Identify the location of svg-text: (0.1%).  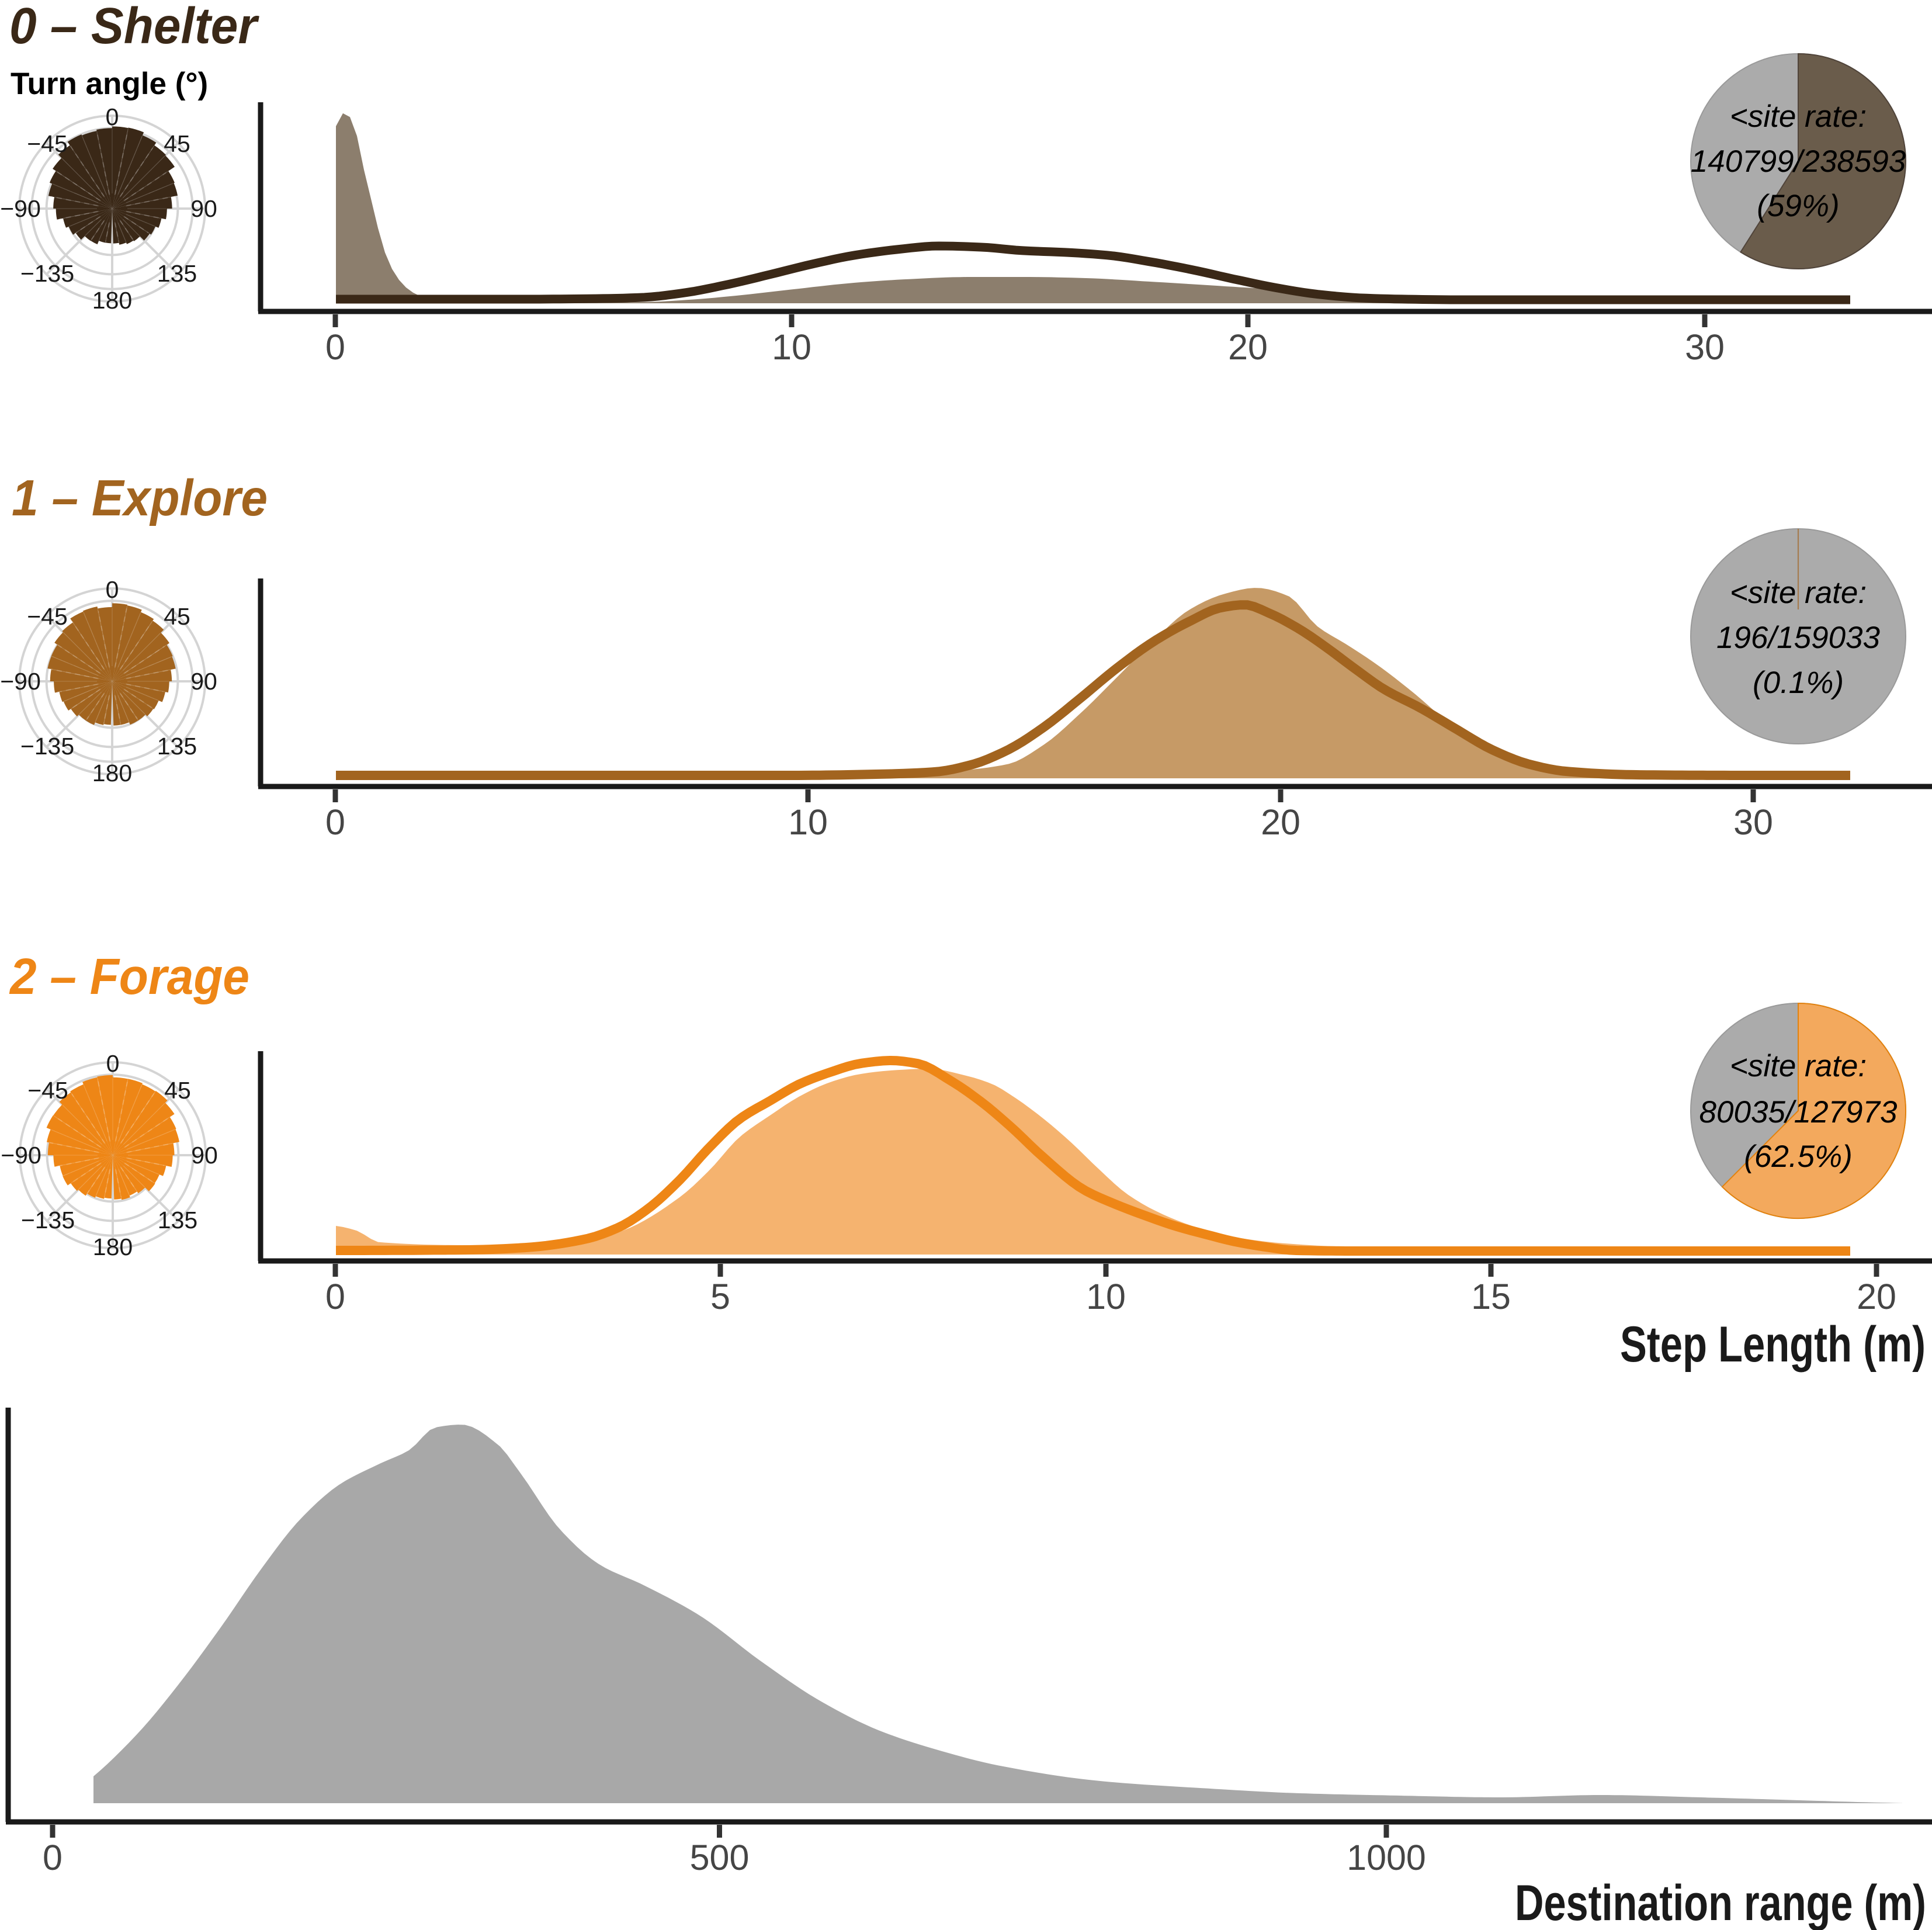
(1798, 683).